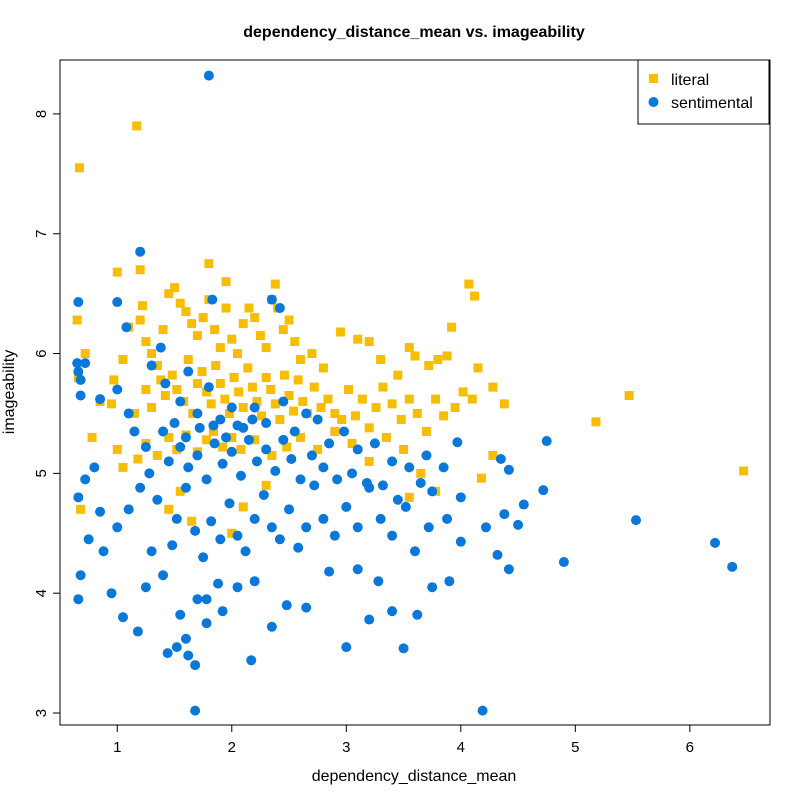  Describe the element at coordinates (703, 92) in the screenshot. I see `legend: literal sentimental` at that location.